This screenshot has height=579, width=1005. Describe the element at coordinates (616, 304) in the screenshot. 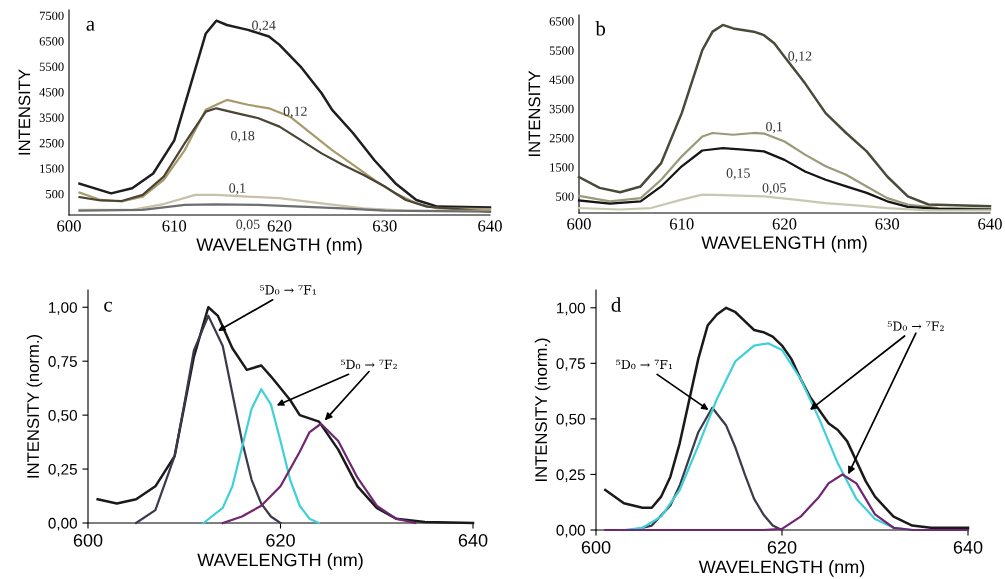

I see `chart-title: d` at that location.